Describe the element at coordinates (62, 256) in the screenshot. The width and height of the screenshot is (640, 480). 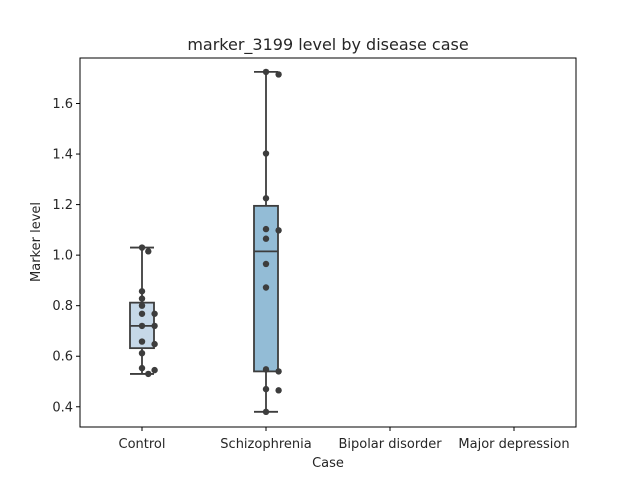
I see `y-tick-label: 1.0` at that location.